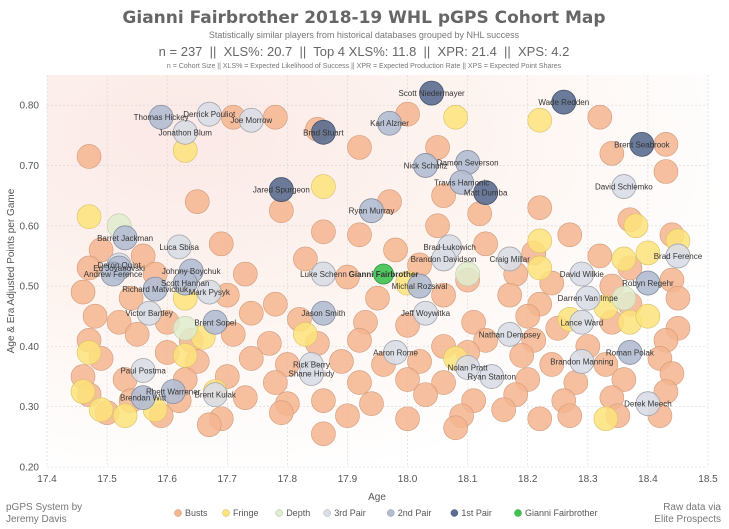 This screenshot has height=529, width=729. I want to click on player-label: Luke Schenn, so click(323, 274).